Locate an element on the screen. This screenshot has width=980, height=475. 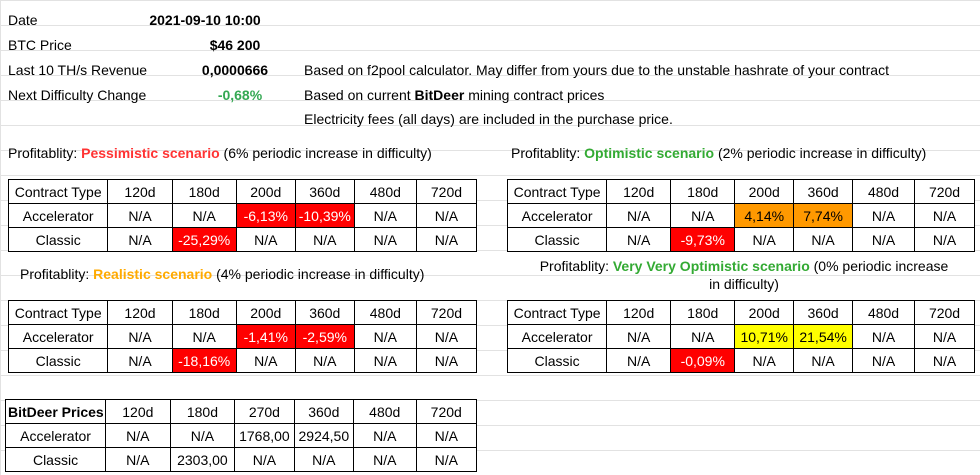
value-cell: -1,41% is located at coordinates (265, 336).